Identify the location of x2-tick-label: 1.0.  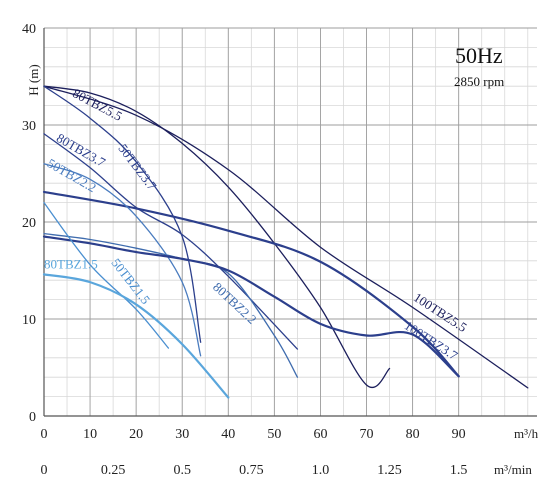
(321, 470).